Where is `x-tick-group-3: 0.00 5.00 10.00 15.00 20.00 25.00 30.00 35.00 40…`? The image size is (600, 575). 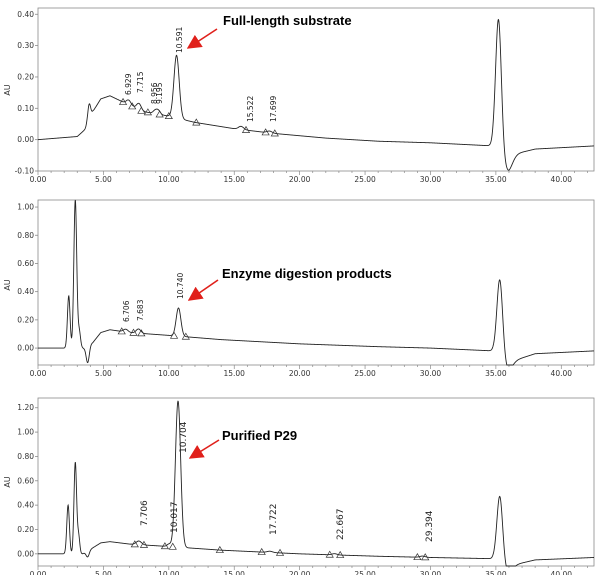
x-tick-group-3: 0.00 5.00 10.00 15.00 20.00 25.00 30.00 35.00 40… is located at coordinates (309, 570).